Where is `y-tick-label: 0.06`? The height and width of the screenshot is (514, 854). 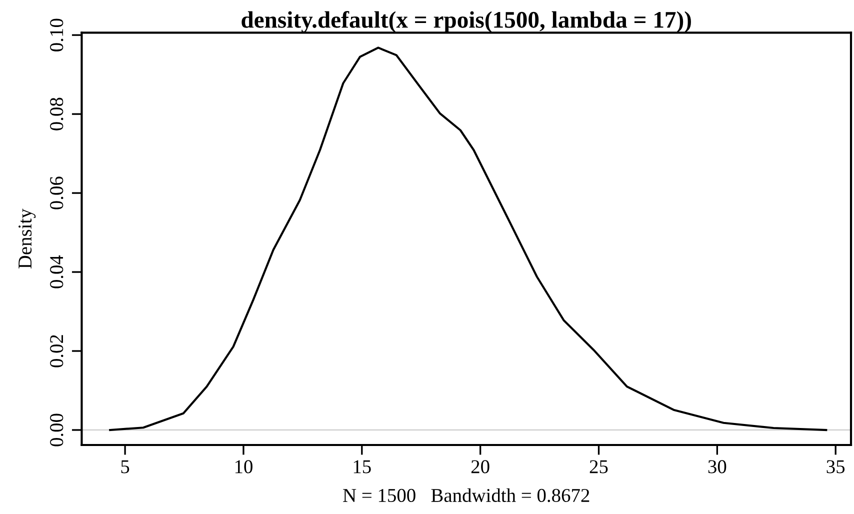 y-tick-label: 0.06 is located at coordinates (57, 193).